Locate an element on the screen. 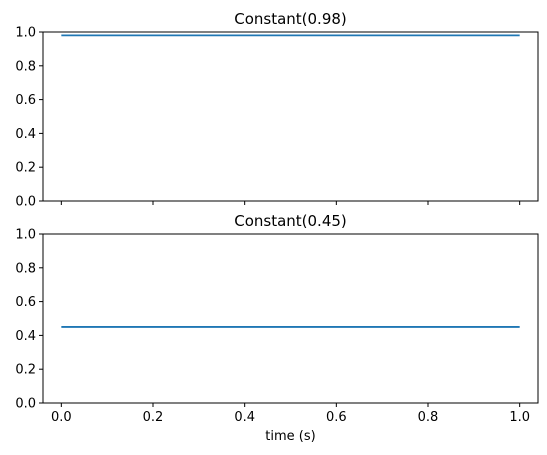 The image size is (547, 455). x-tick-label: 0.0 is located at coordinates (61, 417).